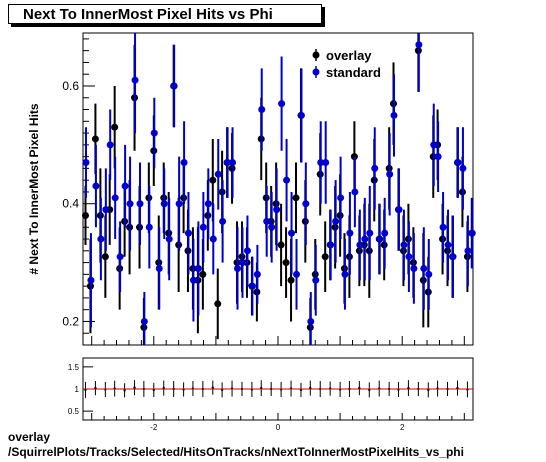  I want to click on legend-marker-standard, so click(316, 72).